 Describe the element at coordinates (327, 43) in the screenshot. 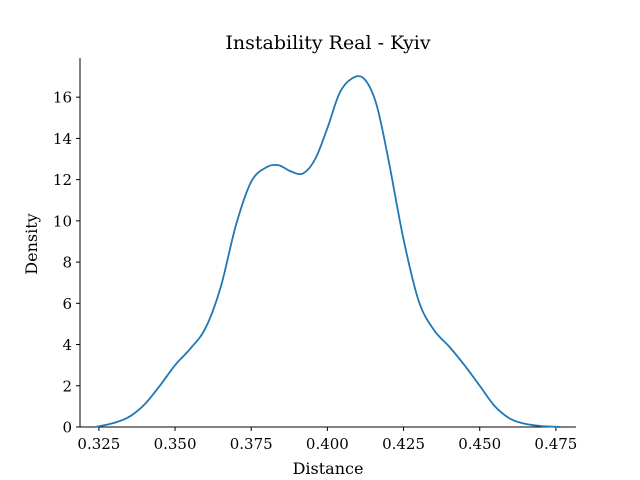

I see `chart-title: Instability Real - Kyiv` at that location.